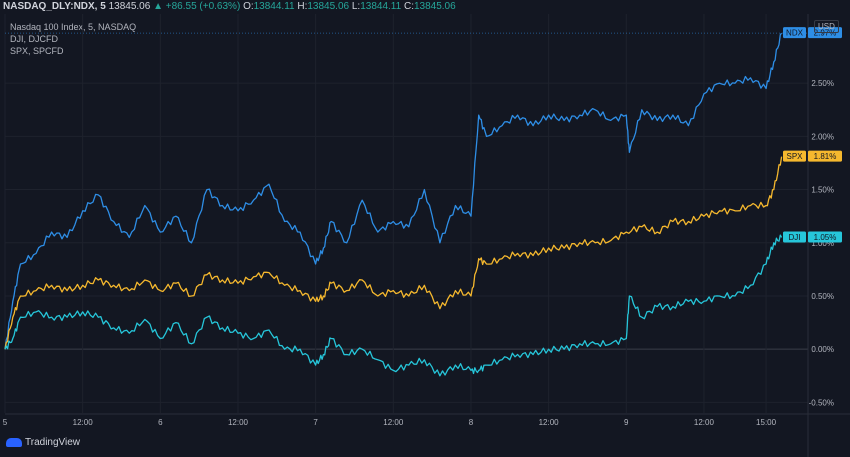  I want to click on y-tick-label: 0.50%, so click(822, 296).